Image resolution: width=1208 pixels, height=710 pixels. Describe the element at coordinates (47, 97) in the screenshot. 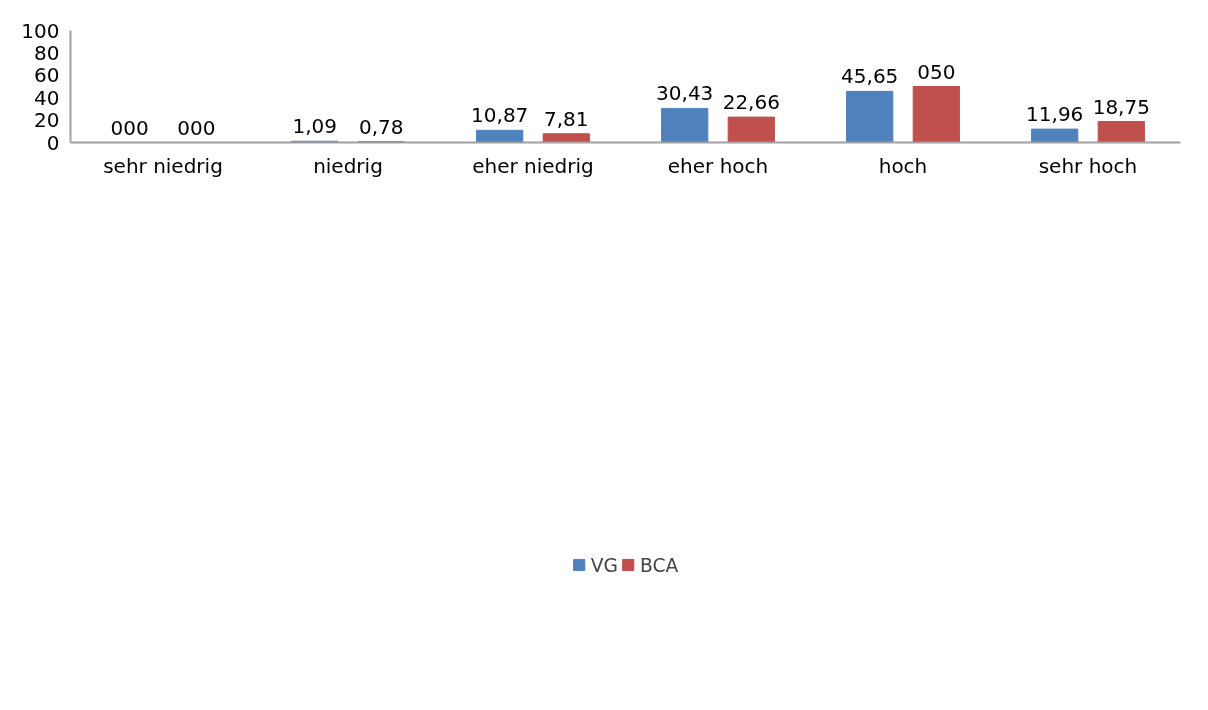

I see `y-tick-label: 40` at that location.